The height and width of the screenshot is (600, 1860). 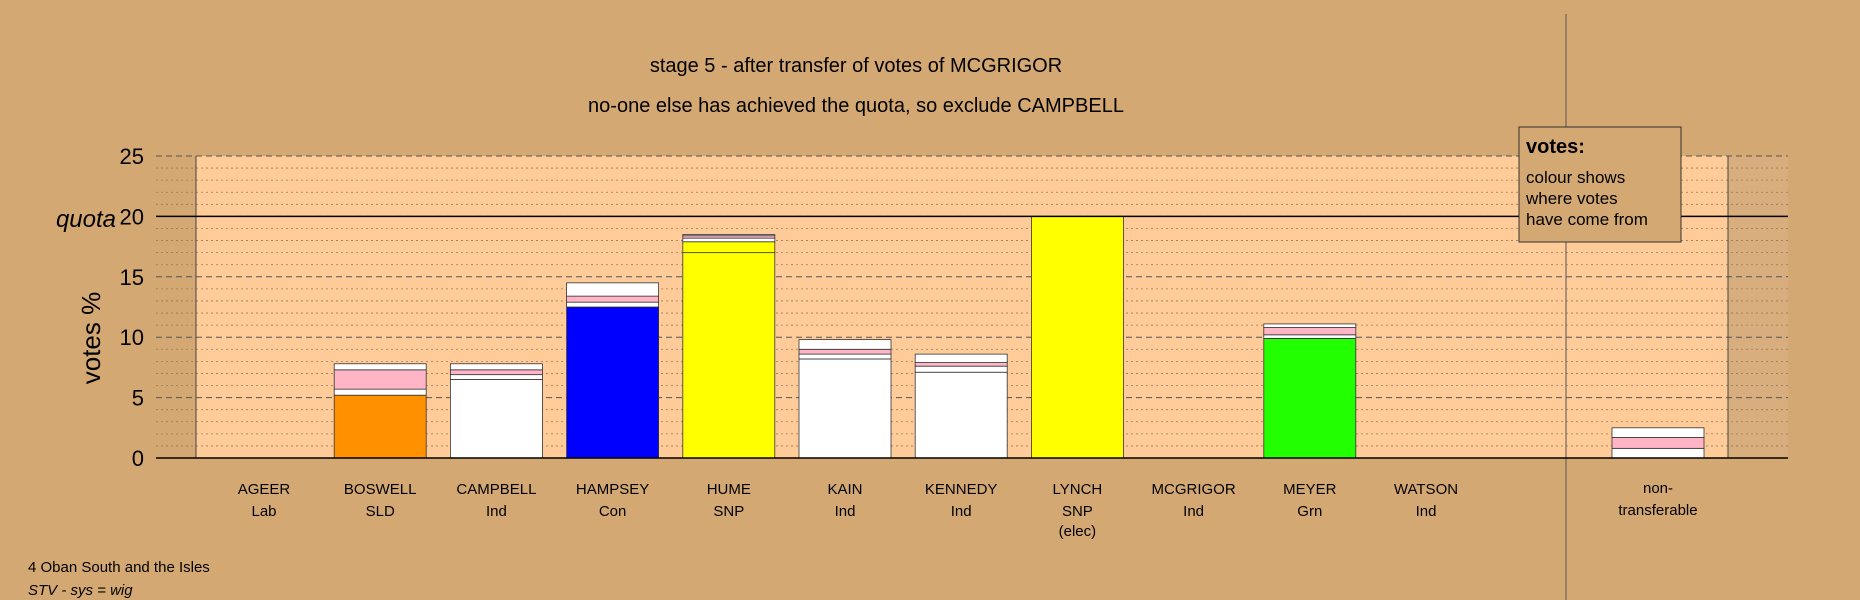 What do you see at coordinates (612, 489) in the screenshot?
I see `candidate-name-hampsey: HAMPSEY` at bounding box center [612, 489].